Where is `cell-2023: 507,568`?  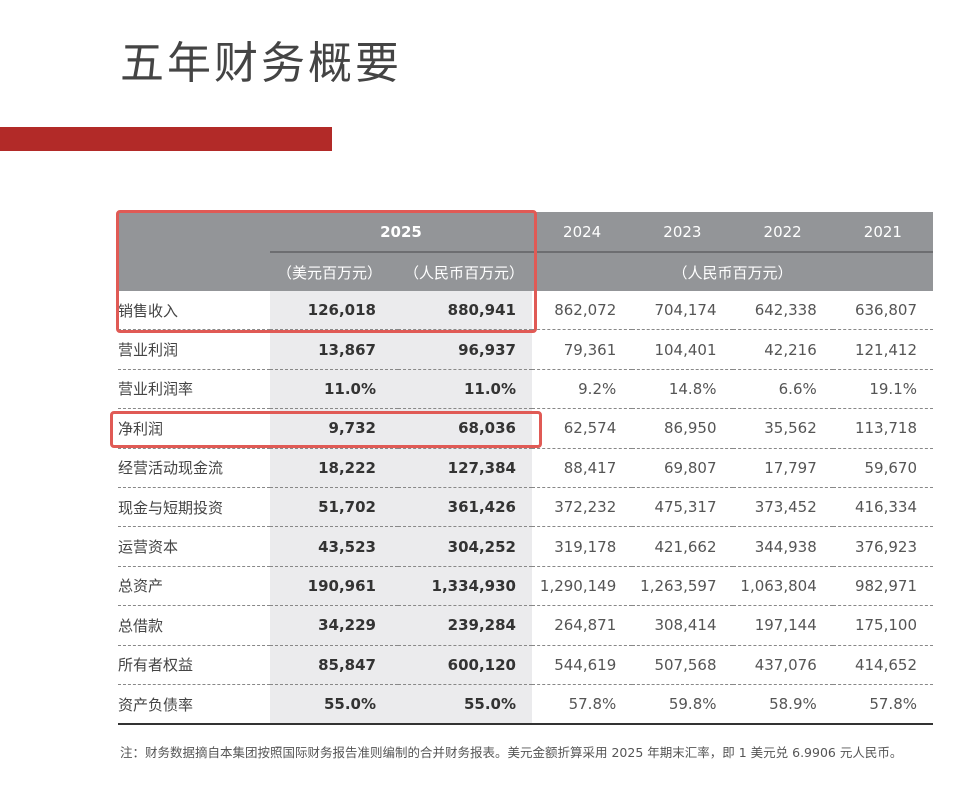 cell-2023: 507,568 is located at coordinates (682, 665).